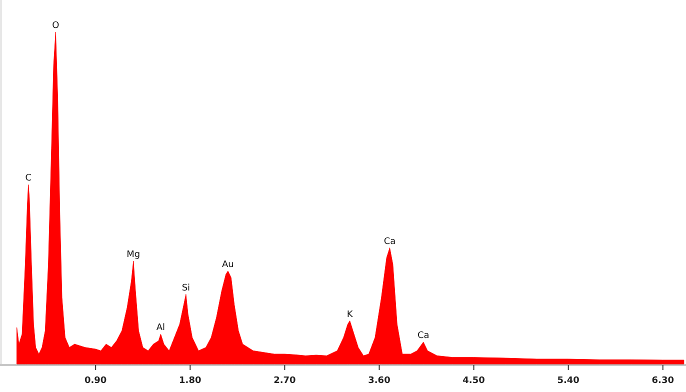 This screenshot has width=686, height=392. I want to click on annotation: C, so click(28, 179).